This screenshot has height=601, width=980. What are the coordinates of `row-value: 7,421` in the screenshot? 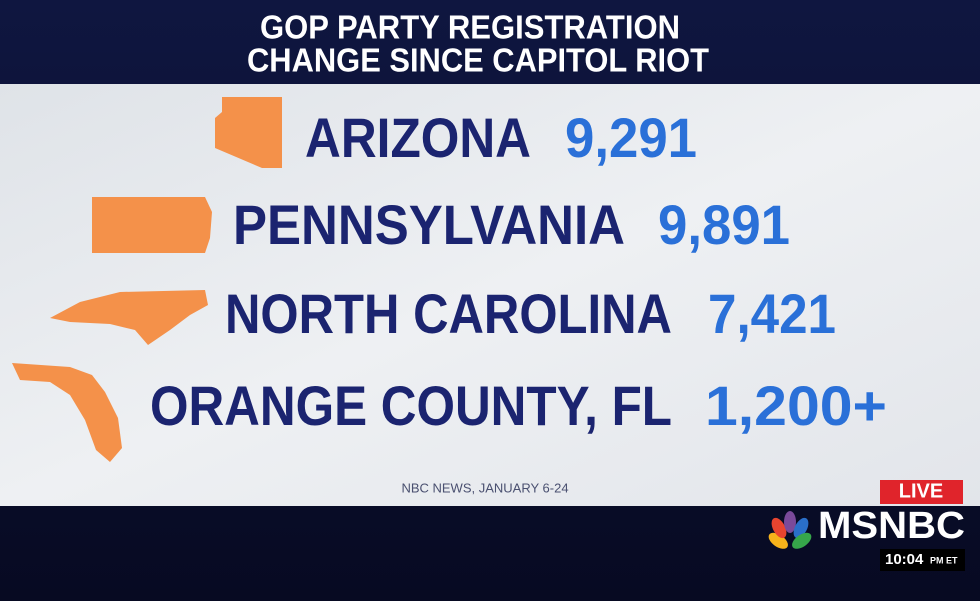 It's located at (772, 313).